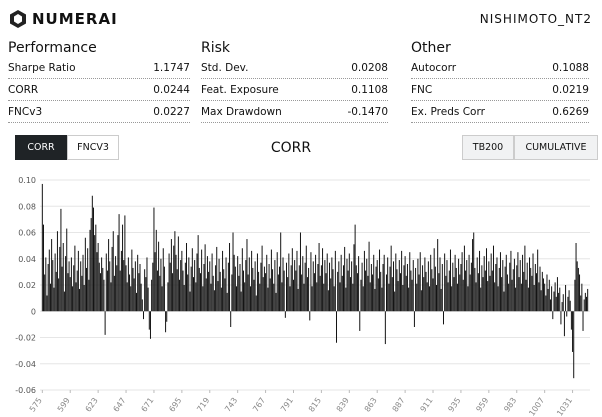 The height and width of the screenshot is (417, 602). Describe the element at coordinates (41, 147) in the screenshot. I see `corr-button: CORR` at that location.